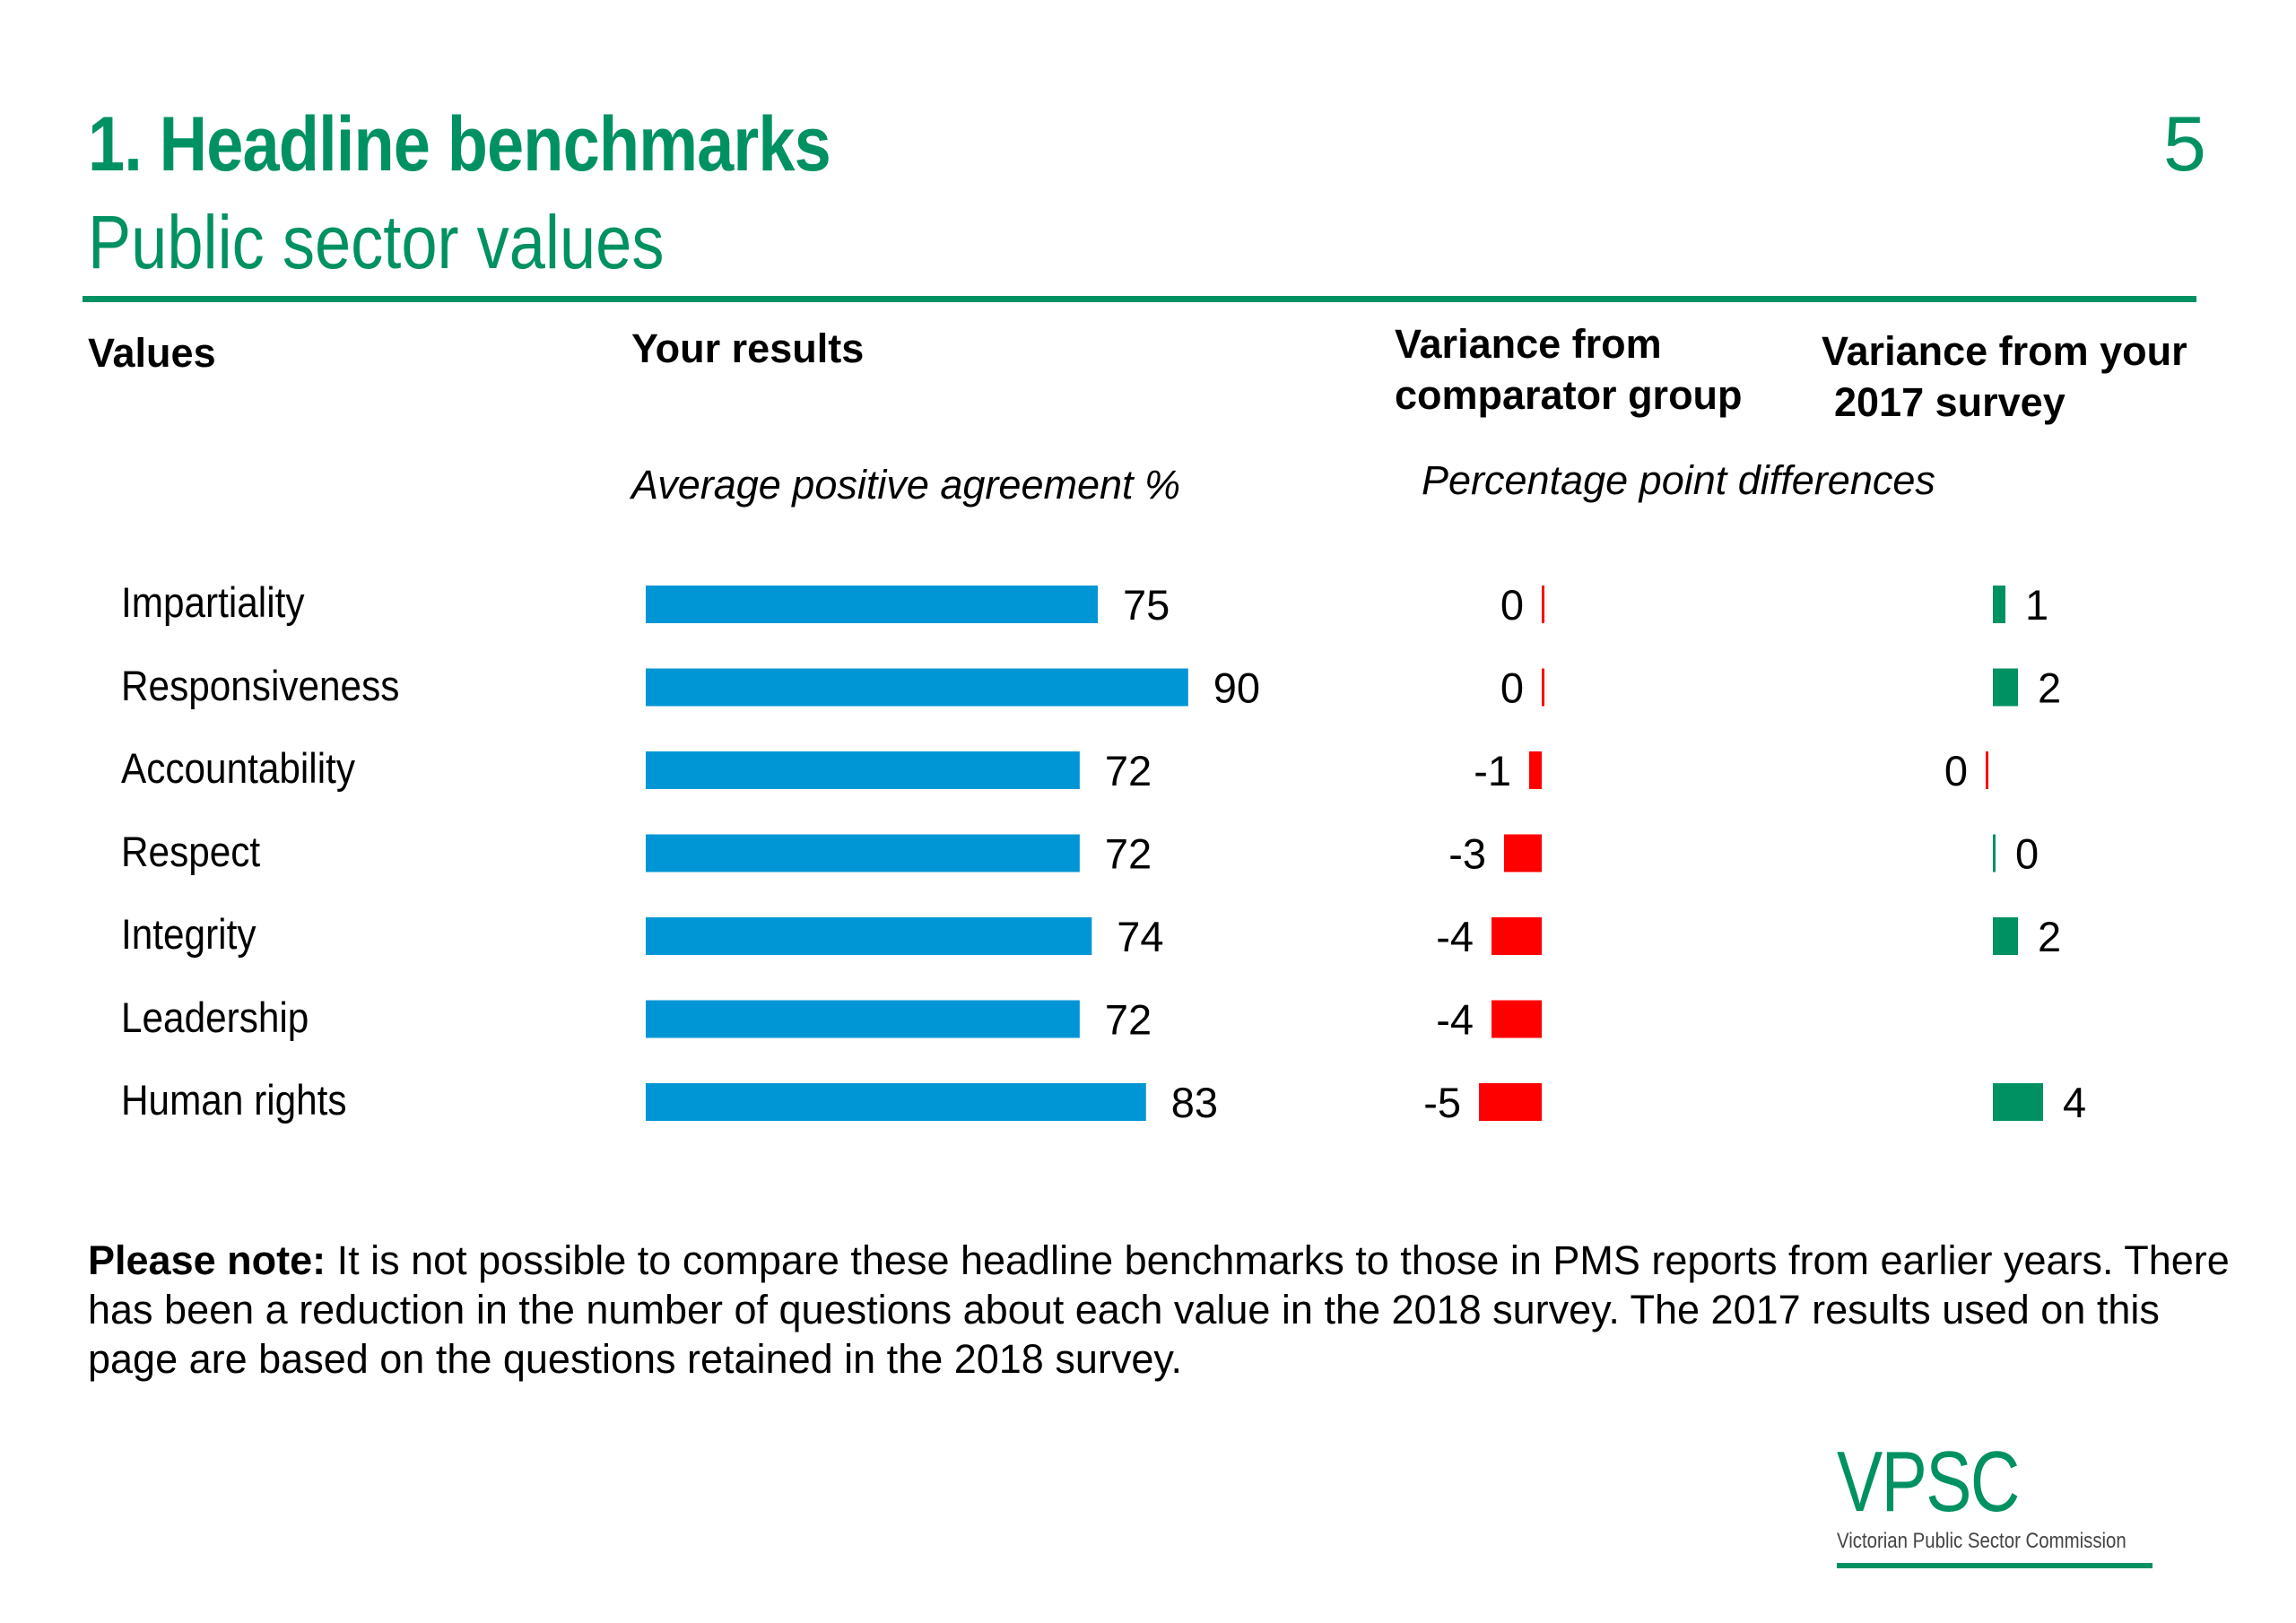  Describe the element at coordinates (748, 348) in the screenshot. I see `column-header-results: Your results` at that location.